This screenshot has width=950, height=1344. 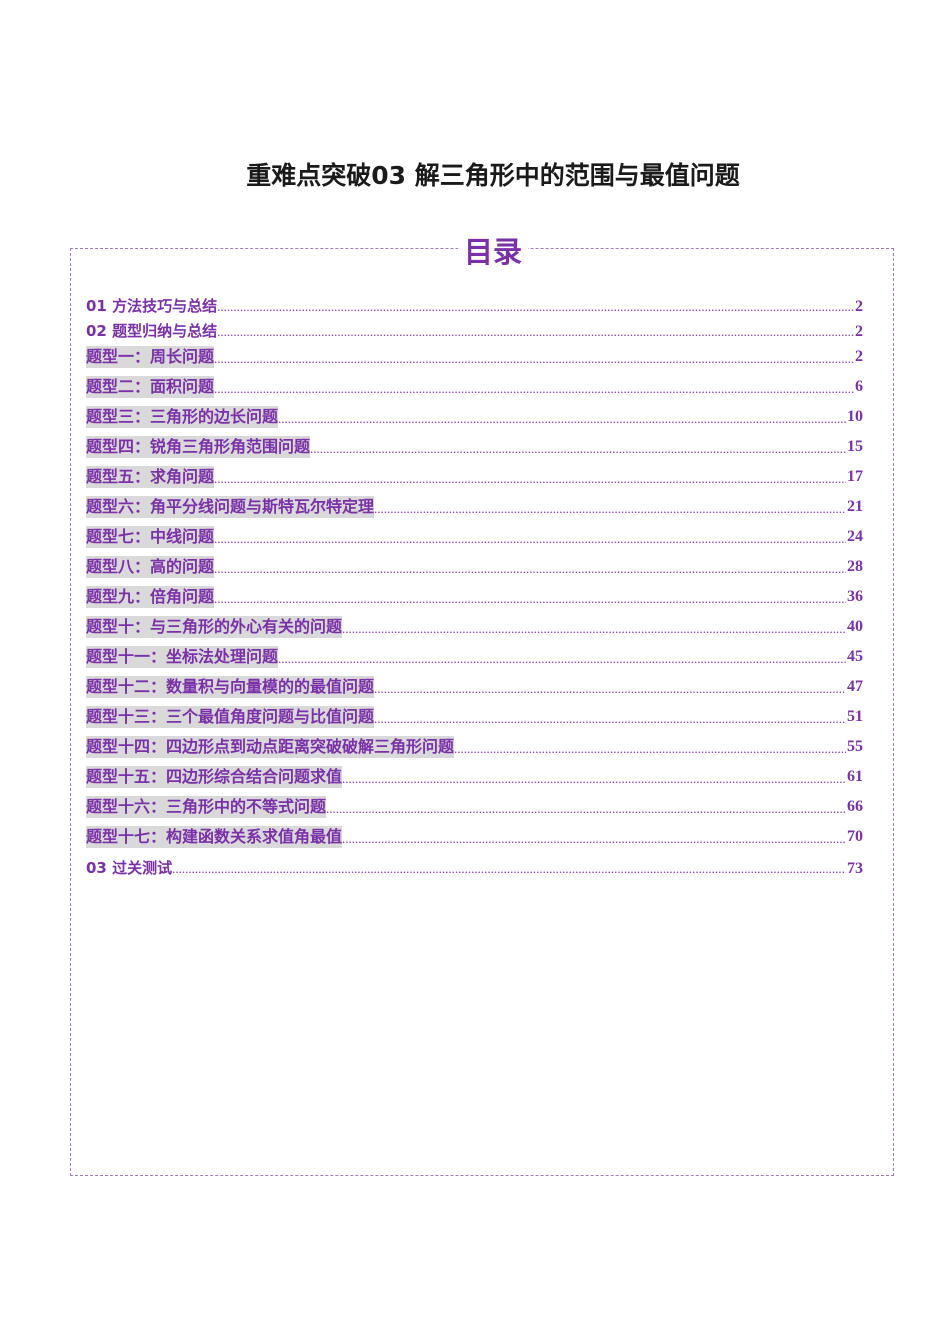 I want to click on toc-entry-label: 题型十七：构建函数关系求值角最值, so click(x=214, y=837).